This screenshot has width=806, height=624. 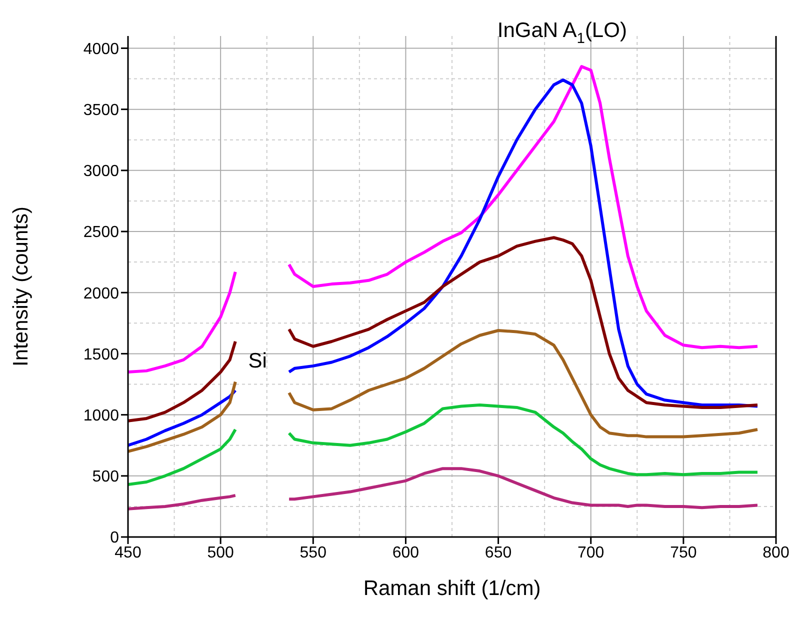 What do you see at coordinates (313, 553) in the screenshot?
I see `x-tick-label: 550` at bounding box center [313, 553].